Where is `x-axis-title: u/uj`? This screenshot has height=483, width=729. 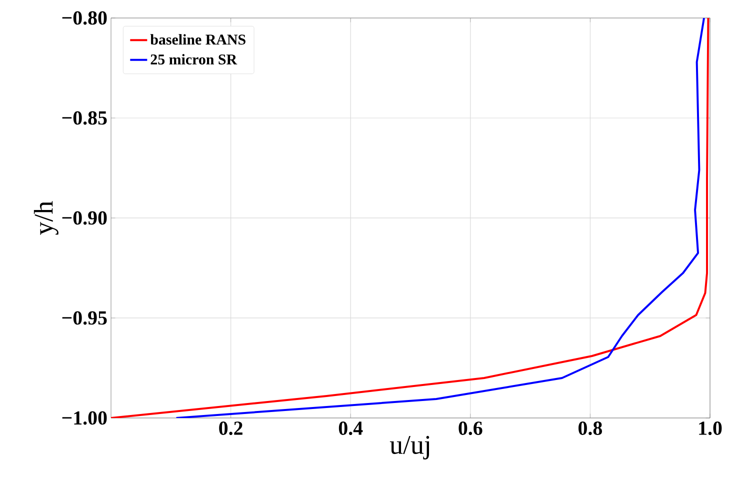
x-axis-title: u/uj is located at coordinates (410, 448).